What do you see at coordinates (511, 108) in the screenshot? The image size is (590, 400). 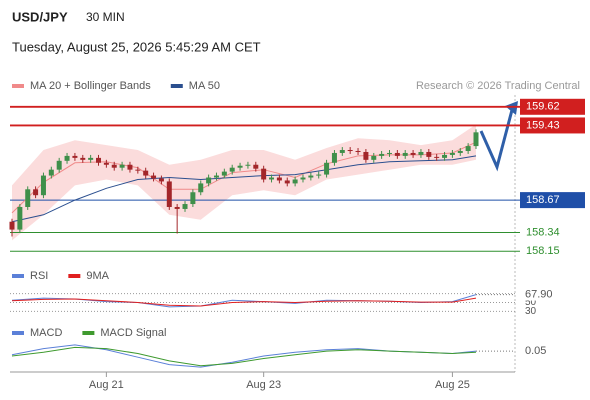 I see `arrow-head` at bounding box center [511, 108].